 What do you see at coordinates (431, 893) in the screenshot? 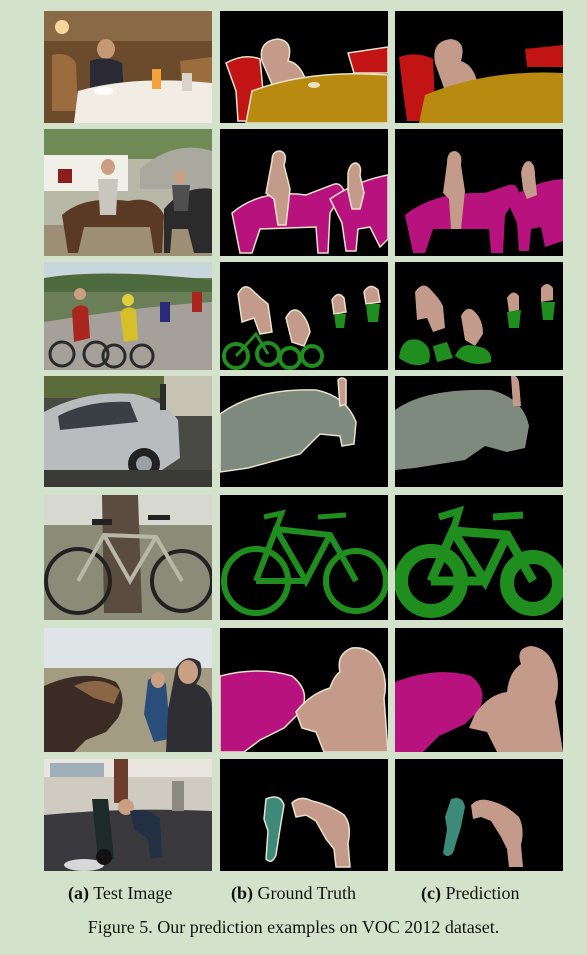
I see `column-letter-c: (c)` at bounding box center [431, 893].